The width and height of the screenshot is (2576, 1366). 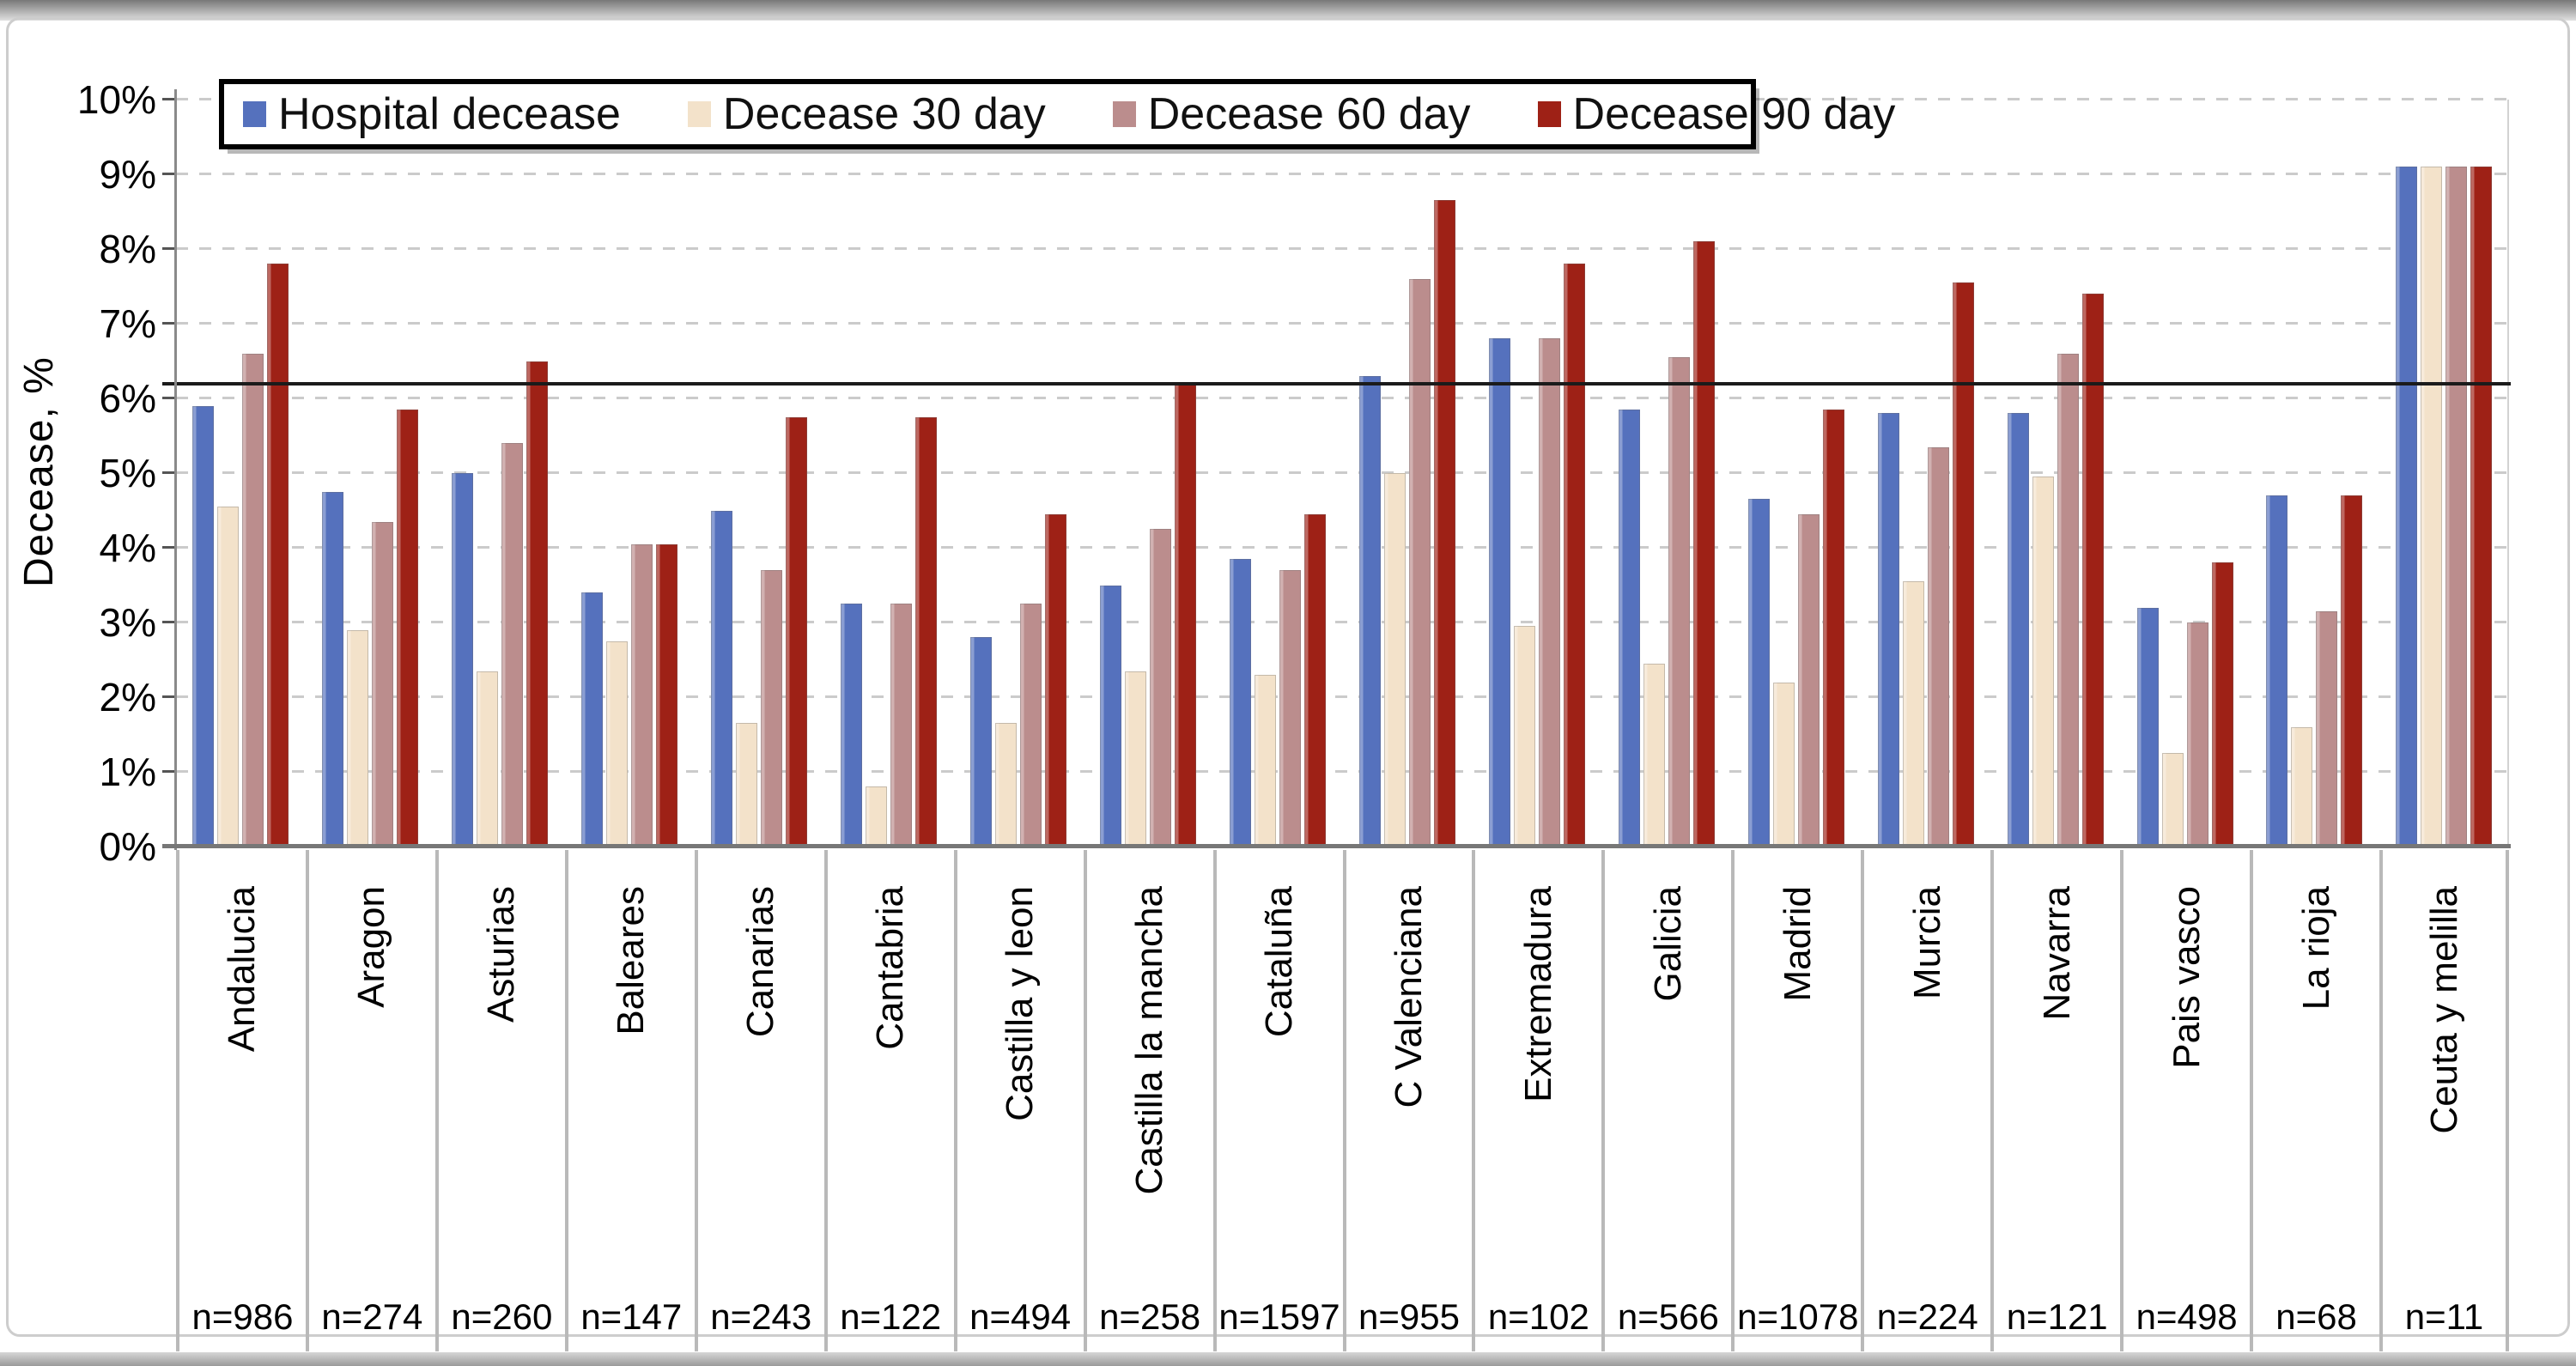 I want to click on y-tick-label-3pct: 3%, so click(x=128, y=622).